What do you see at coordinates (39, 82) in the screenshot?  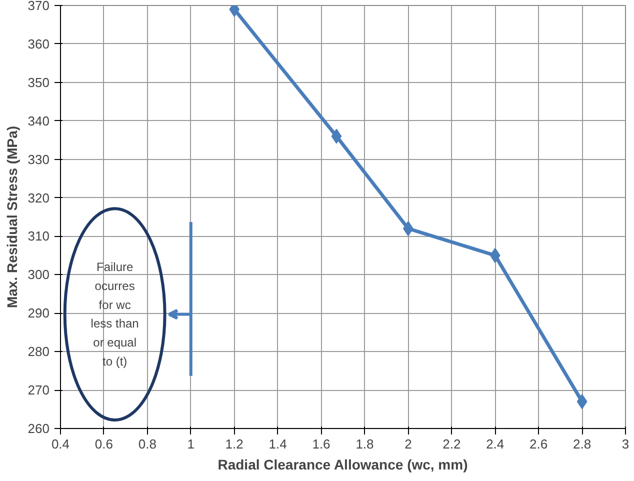 I see `y-tick-label: 350` at bounding box center [39, 82].